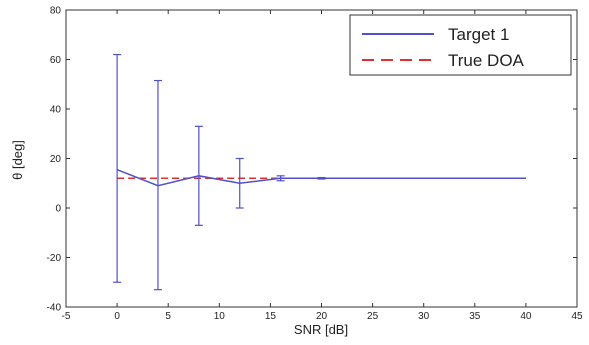 Image resolution: width=589 pixels, height=345 pixels. What do you see at coordinates (117, 316) in the screenshot?
I see `x-tick-label: 0` at bounding box center [117, 316].